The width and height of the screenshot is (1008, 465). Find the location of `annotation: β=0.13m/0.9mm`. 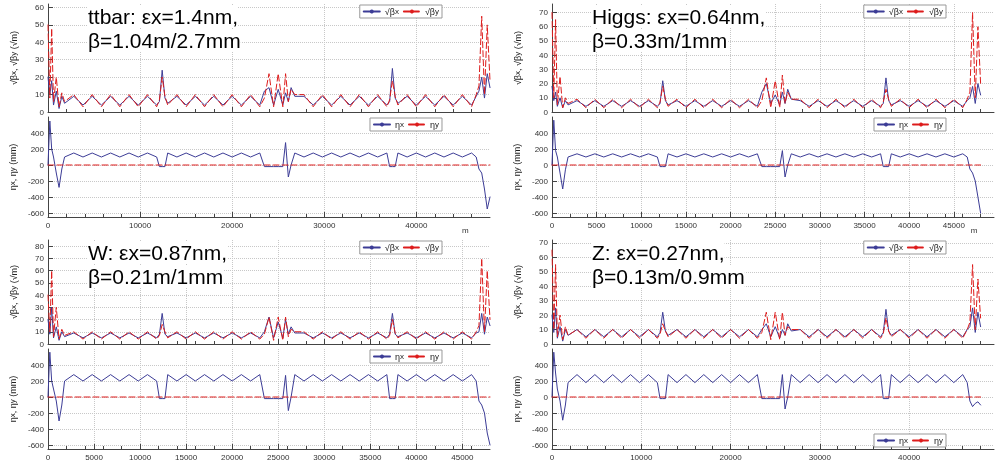

annotation: β=0.13m/0.9mm is located at coordinates (668, 276).